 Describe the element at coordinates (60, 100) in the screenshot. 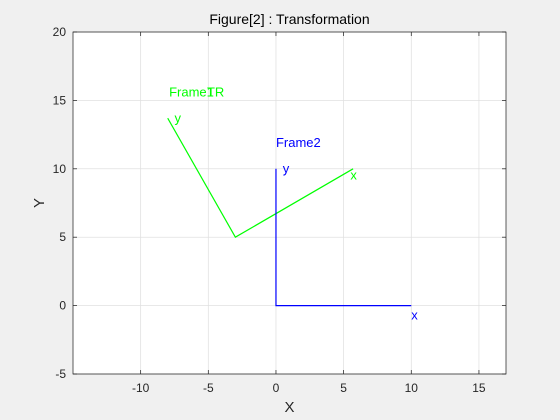

I see `y-tick-label: 15` at that location.